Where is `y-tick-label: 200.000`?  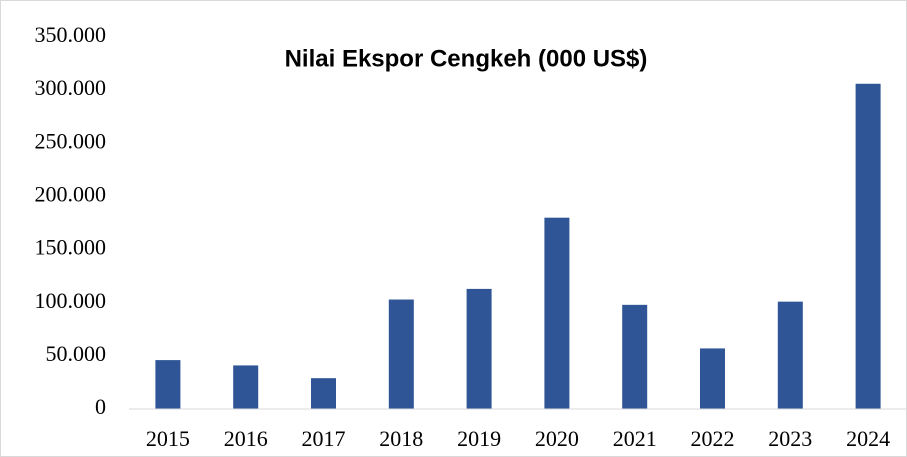
y-tick-label: 200.000 is located at coordinates (71, 193).